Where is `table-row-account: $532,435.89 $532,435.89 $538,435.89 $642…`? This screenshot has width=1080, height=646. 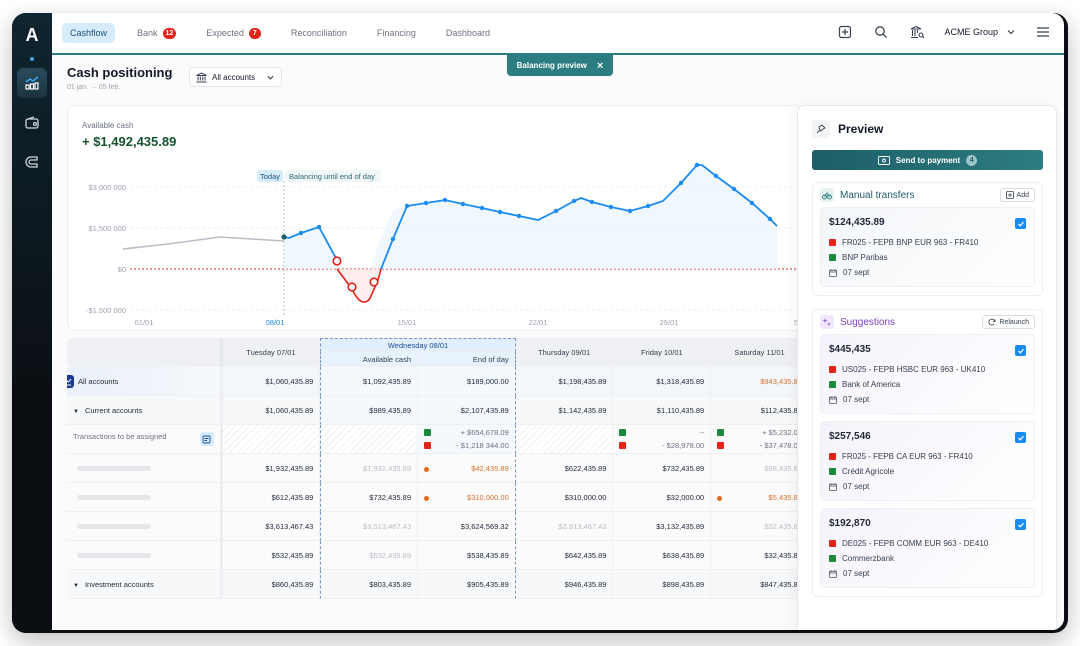
table-row-account: $532,435.89 $532,435.89 $538,435.89 $642… is located at coordinates (436, 555).